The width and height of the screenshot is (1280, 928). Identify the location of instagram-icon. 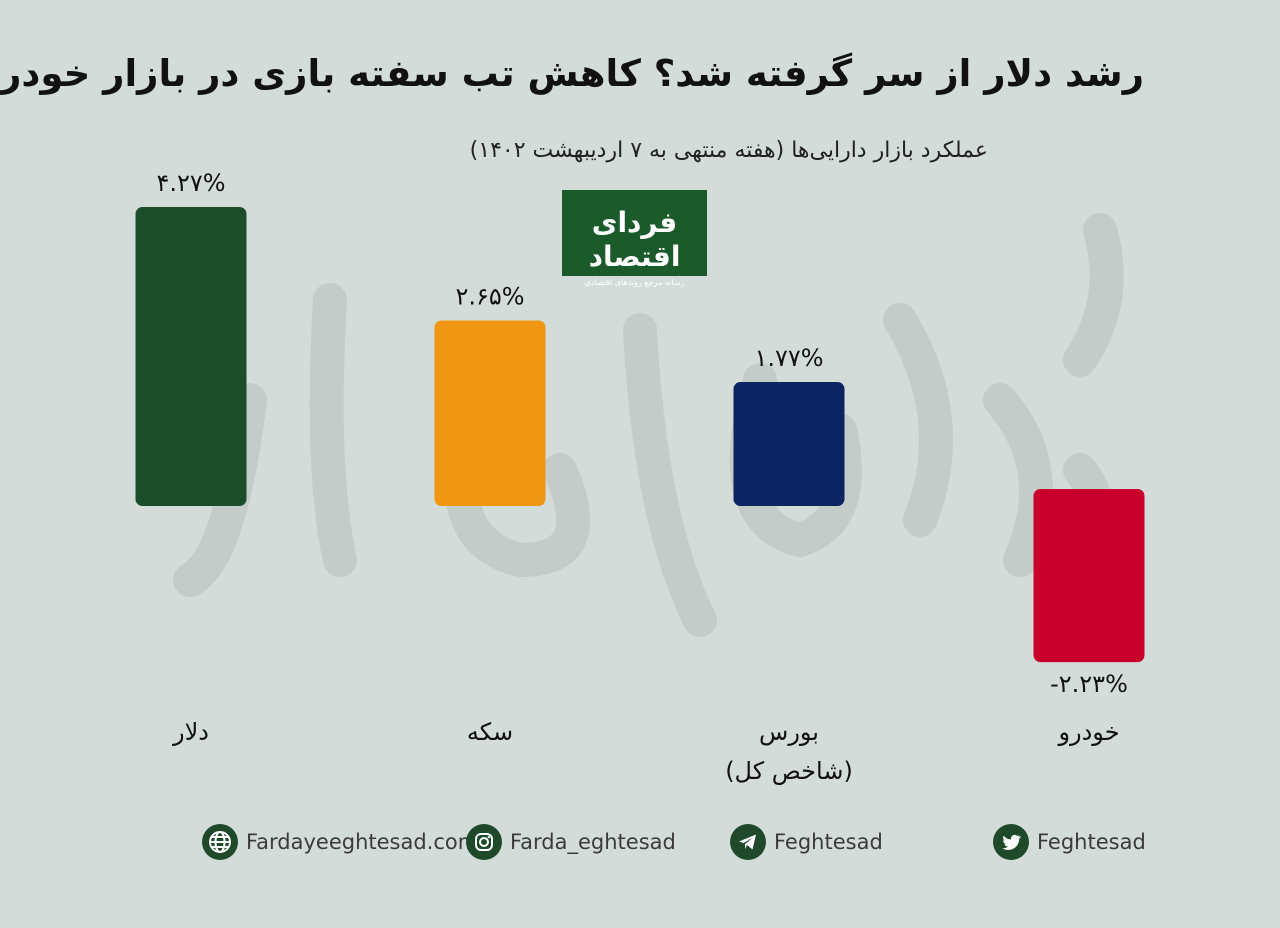
(484, 842).